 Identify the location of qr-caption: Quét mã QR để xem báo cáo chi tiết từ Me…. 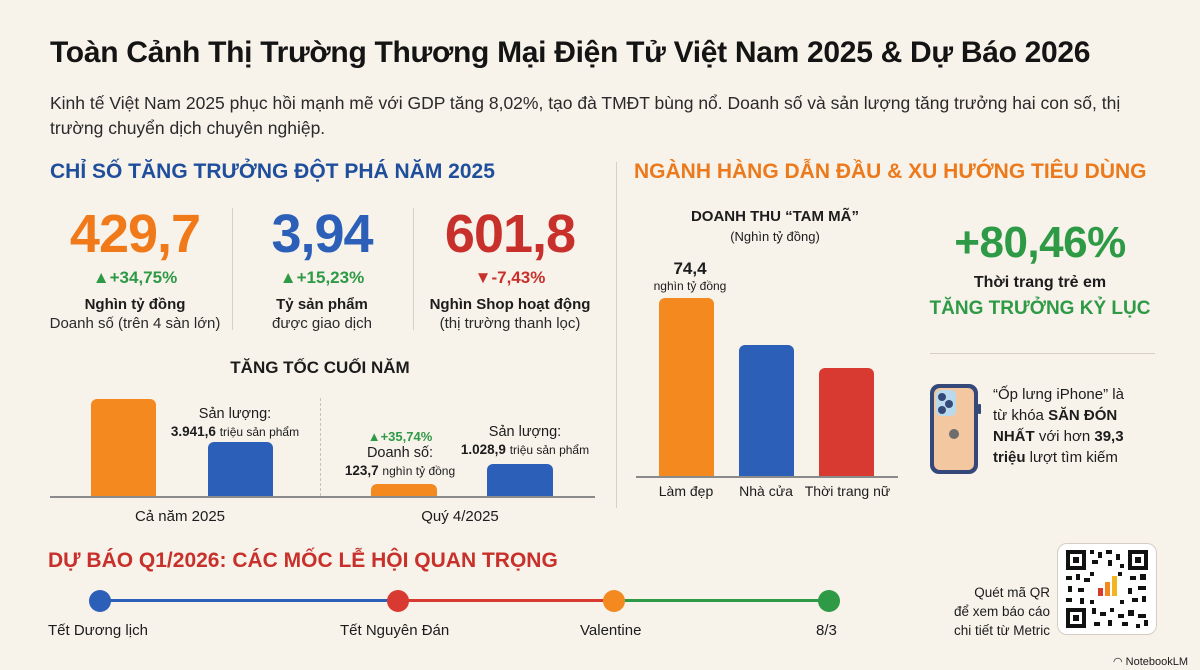
(995, 611).